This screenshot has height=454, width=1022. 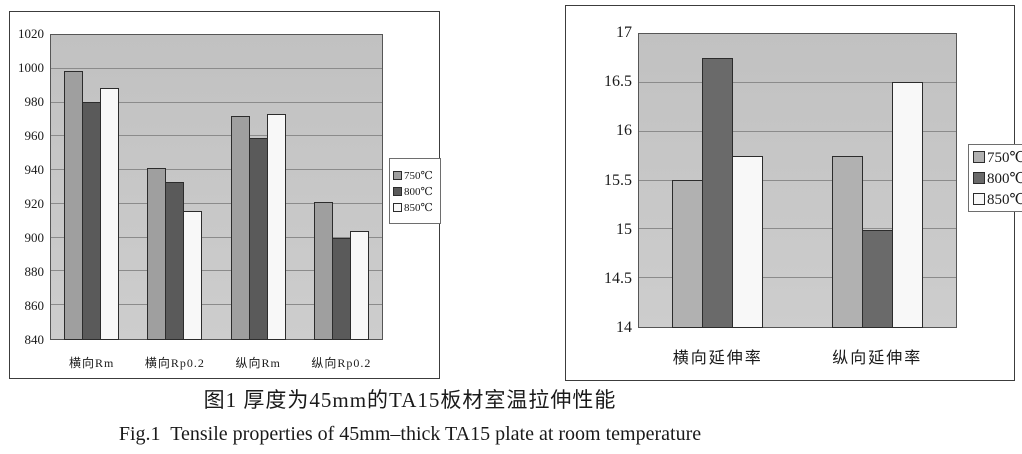 I want to click on y-tick-label: 860, so click(x=34, y=305).